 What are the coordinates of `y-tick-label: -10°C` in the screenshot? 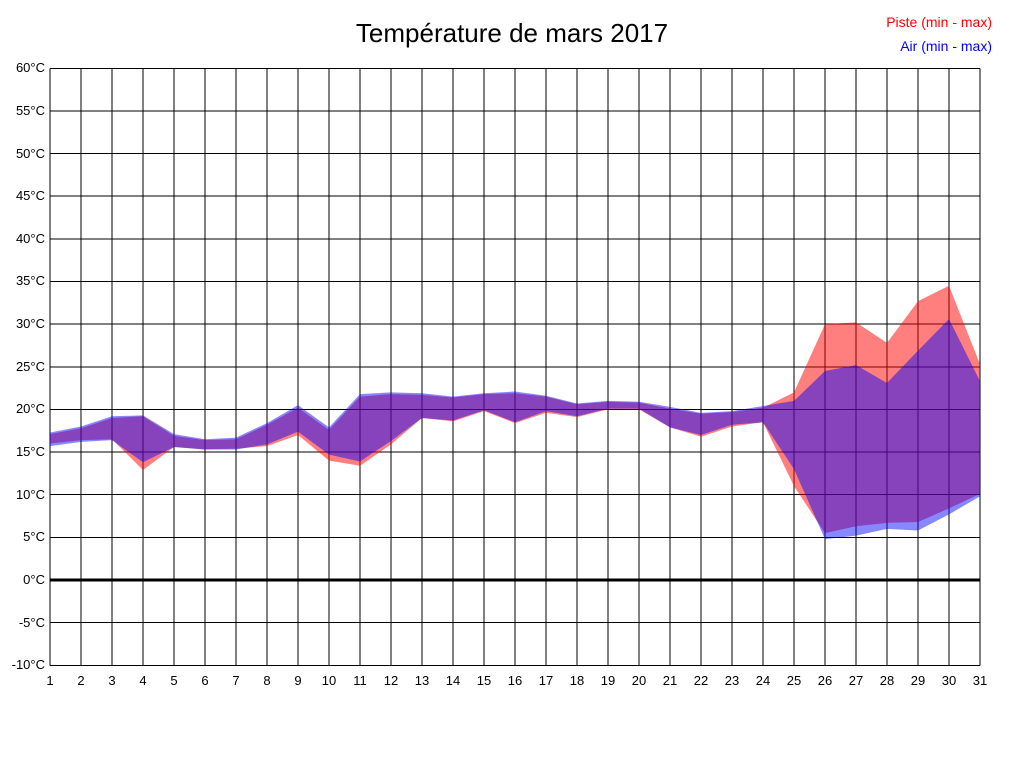 It's located at (28, 665).